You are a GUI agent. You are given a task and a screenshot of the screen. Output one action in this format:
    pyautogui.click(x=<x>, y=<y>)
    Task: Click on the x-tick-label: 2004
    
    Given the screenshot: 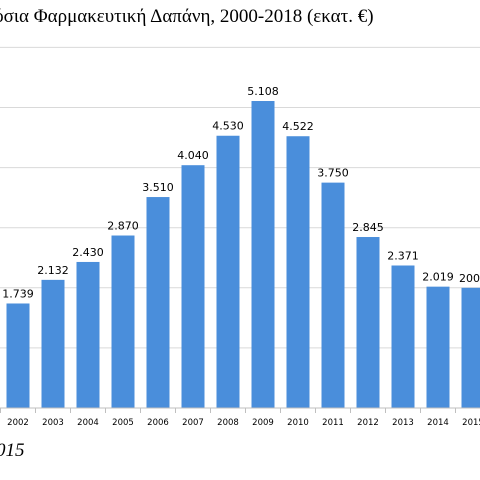 What is the action you would take?
    pyautogui.click(x=88, y=423)
    